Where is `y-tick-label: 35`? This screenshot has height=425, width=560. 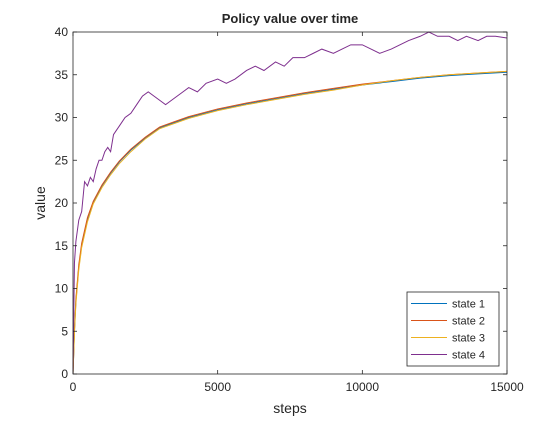 y-tick-label: 35 is located at coordinates (62, 75).